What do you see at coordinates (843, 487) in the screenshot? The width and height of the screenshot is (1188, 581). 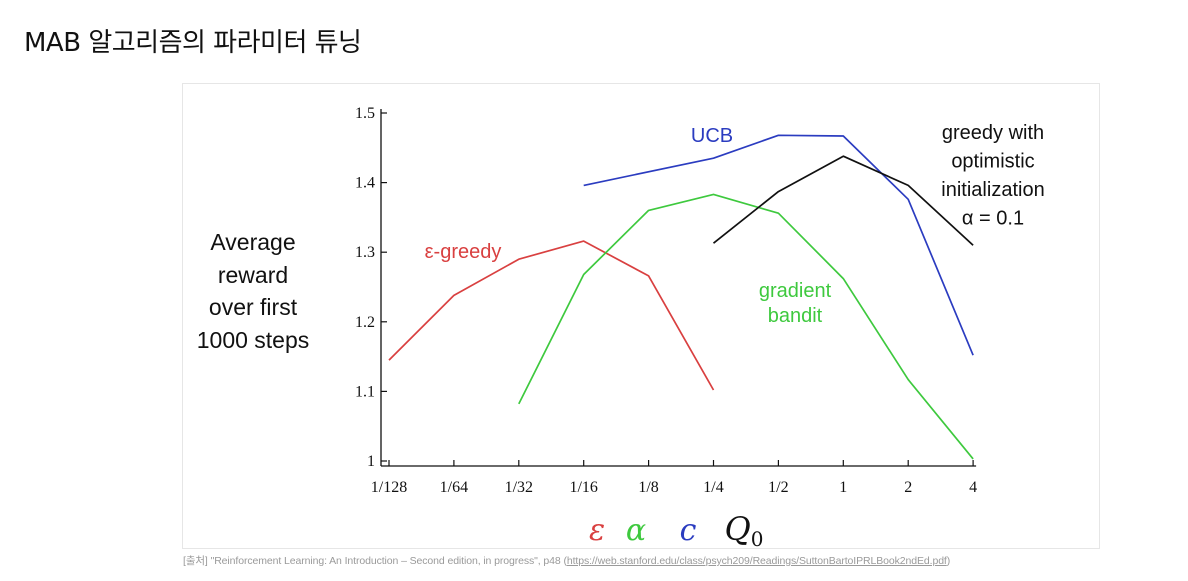 I see `x-tick-label: 1` at bounding box center [843, 487].